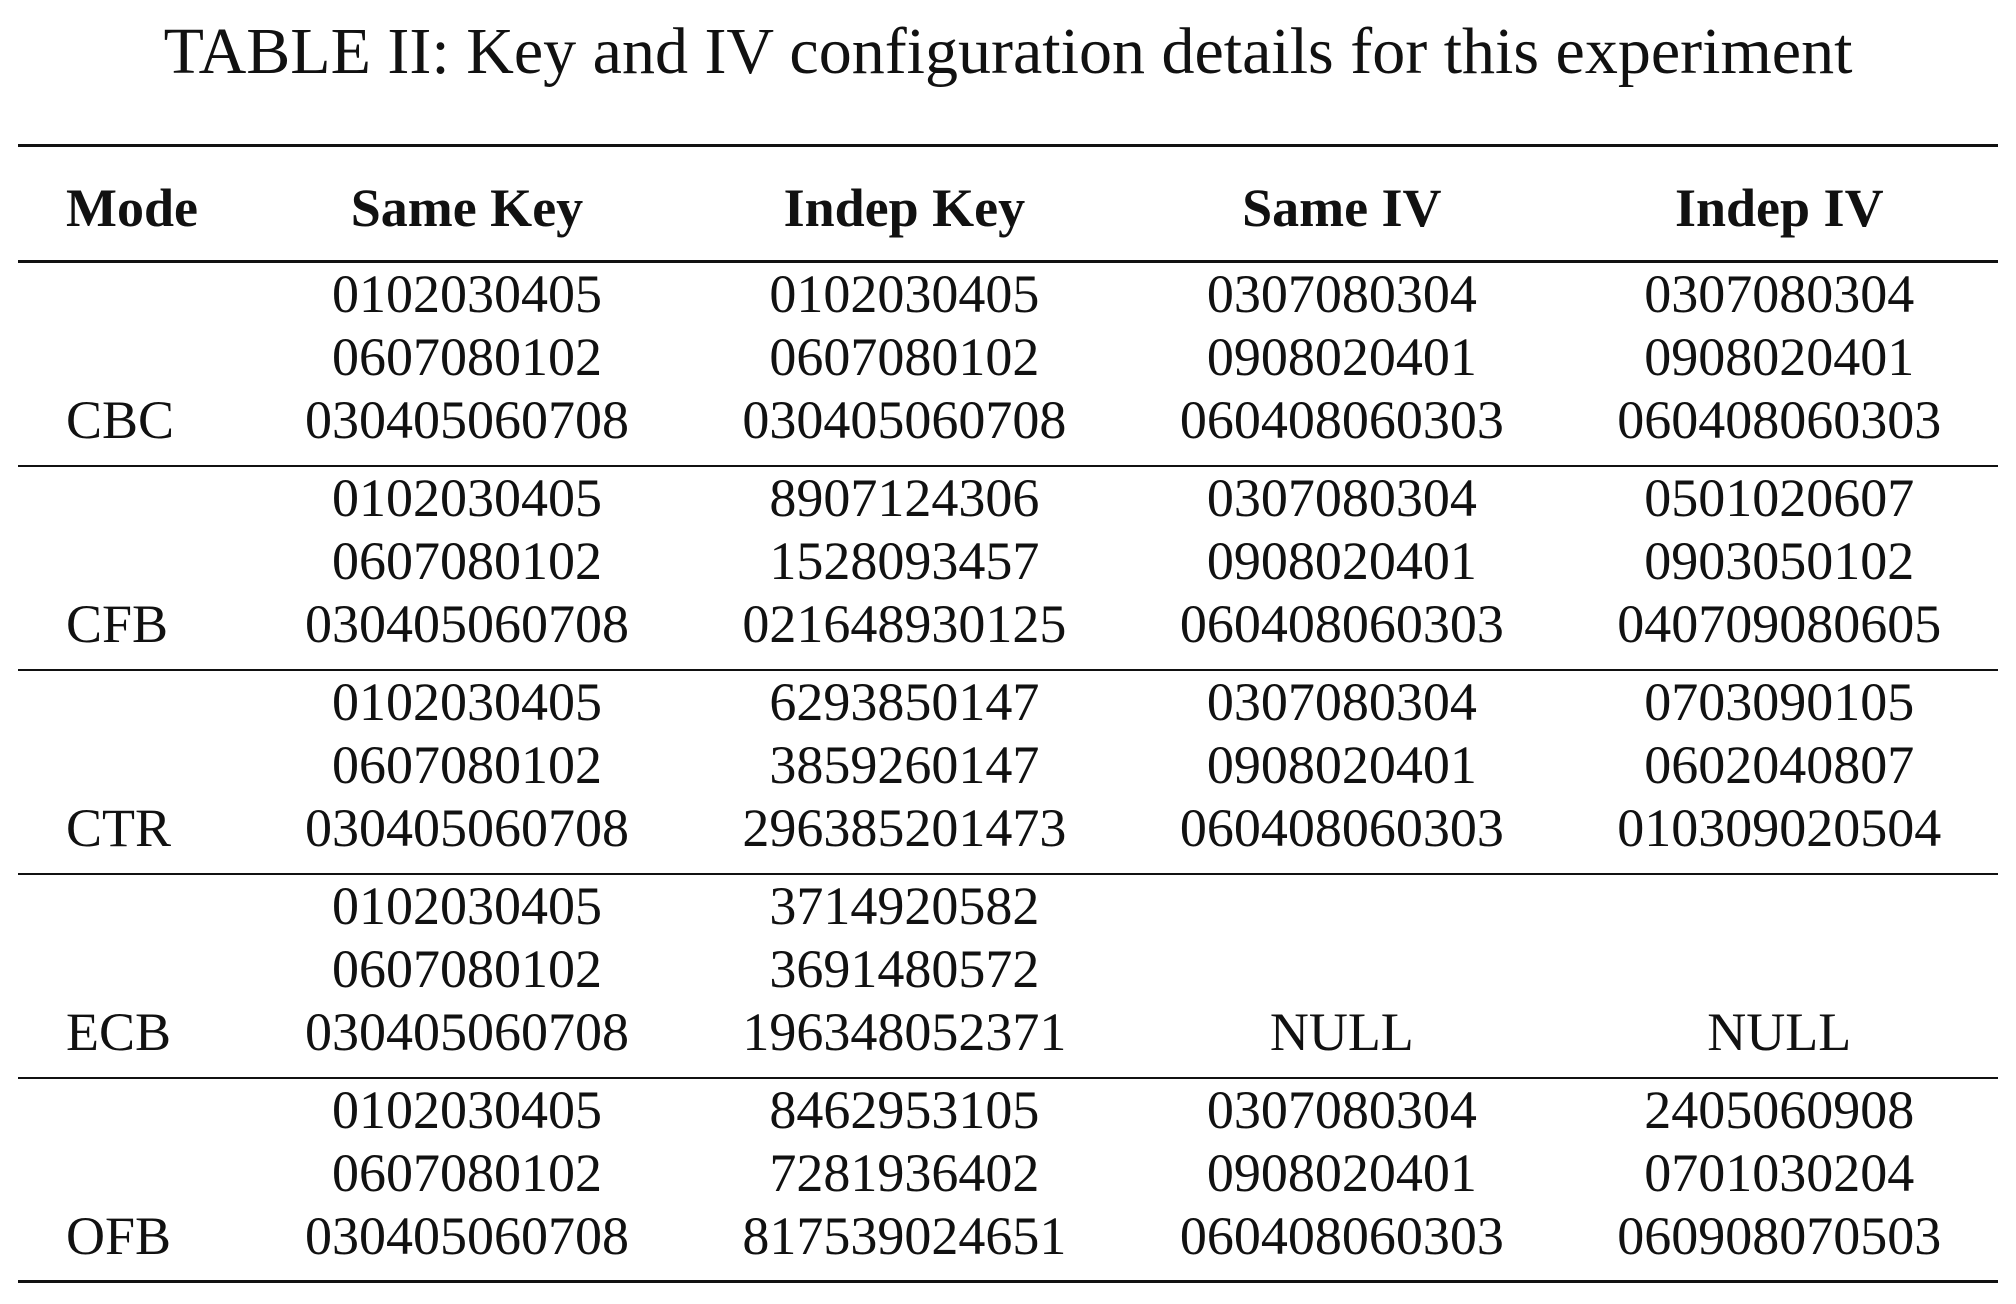 The width and height of the screenshot is (2016, 1304). Describe the element at coordinates (904, 420) in the screenshot. I see `indep-key-value: 030405060708` at that location.